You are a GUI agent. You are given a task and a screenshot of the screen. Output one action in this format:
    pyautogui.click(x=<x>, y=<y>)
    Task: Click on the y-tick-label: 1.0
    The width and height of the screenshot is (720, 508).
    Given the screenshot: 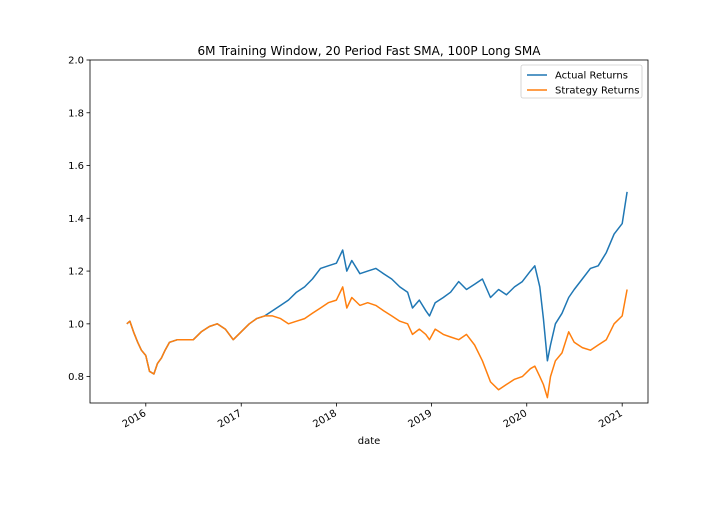 What is the action you would take?
    pyautogui.click(x=76, y=324)
    